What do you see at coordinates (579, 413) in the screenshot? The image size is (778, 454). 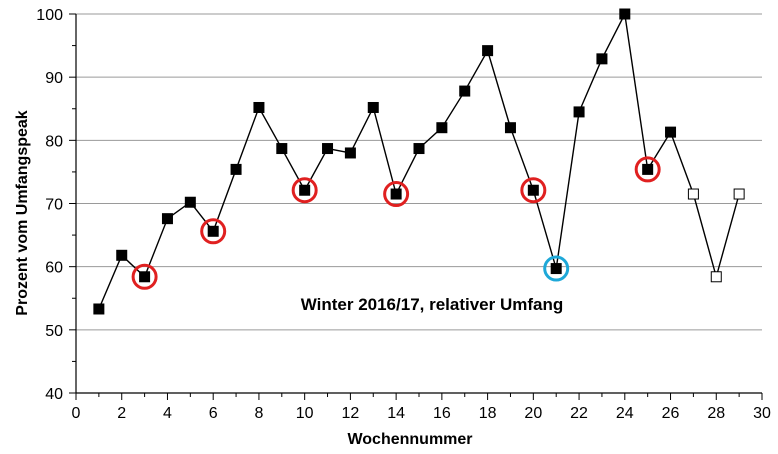 I see `x-tick-label: 22` at bounding box center [579, 413].